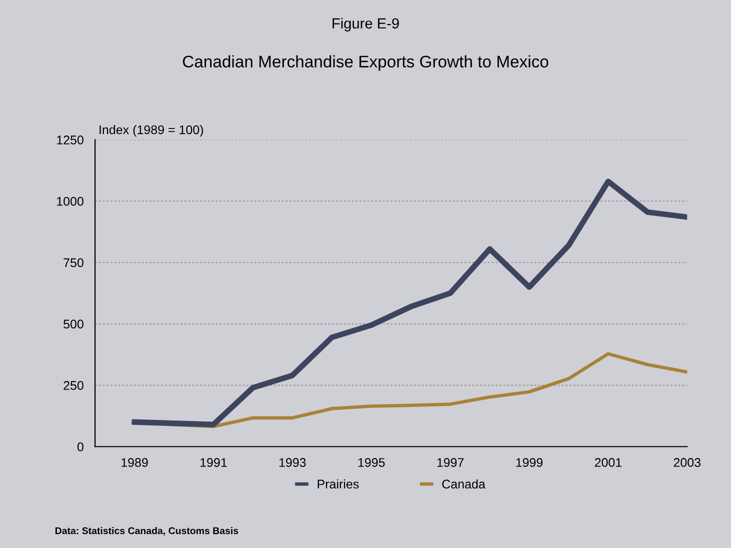 The image size is (731, 548). What do you see at coordinates (152, 131) in the screenshot?
I see `y-axis-title: Index (1989 = 100)` at bounding box center [152, 131].